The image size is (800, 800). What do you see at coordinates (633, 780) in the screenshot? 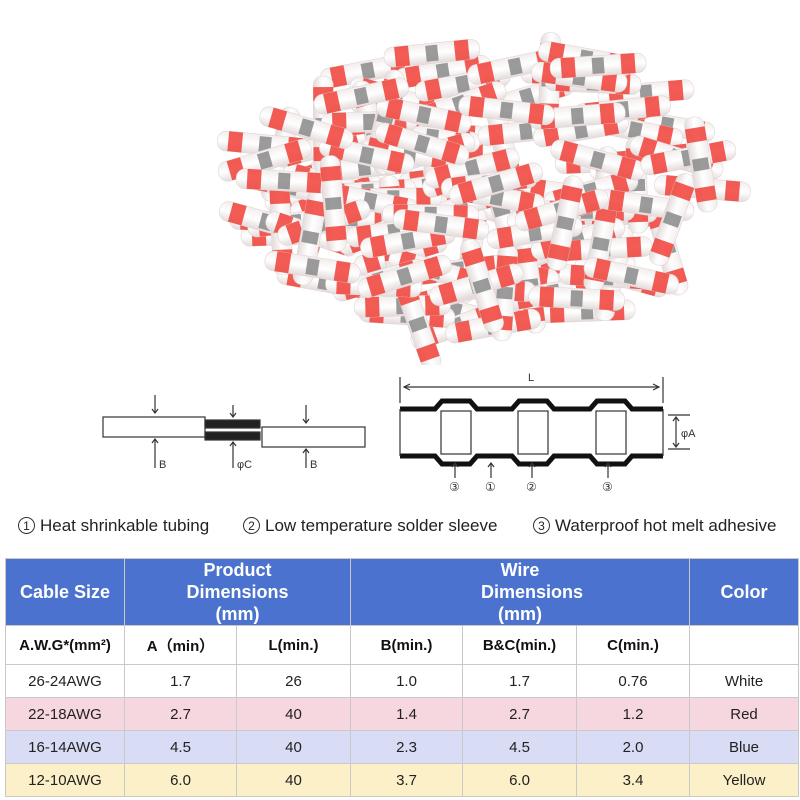
I see `cell-c: 3.4` at bounding box center [633, 780].